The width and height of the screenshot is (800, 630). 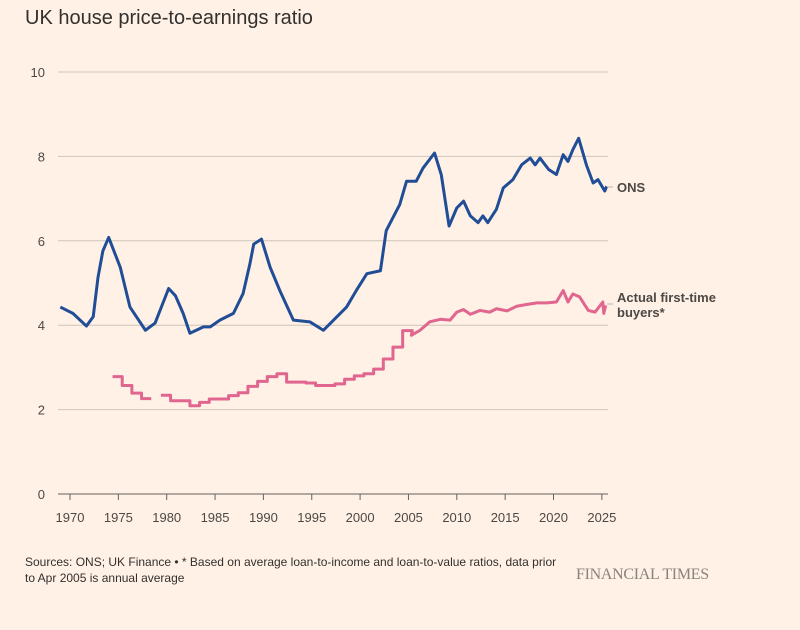 What do you see at coordinates (505, 517) in the screenshot?
I see `x-tick-label: 2015` at bounding box center [505, 517].